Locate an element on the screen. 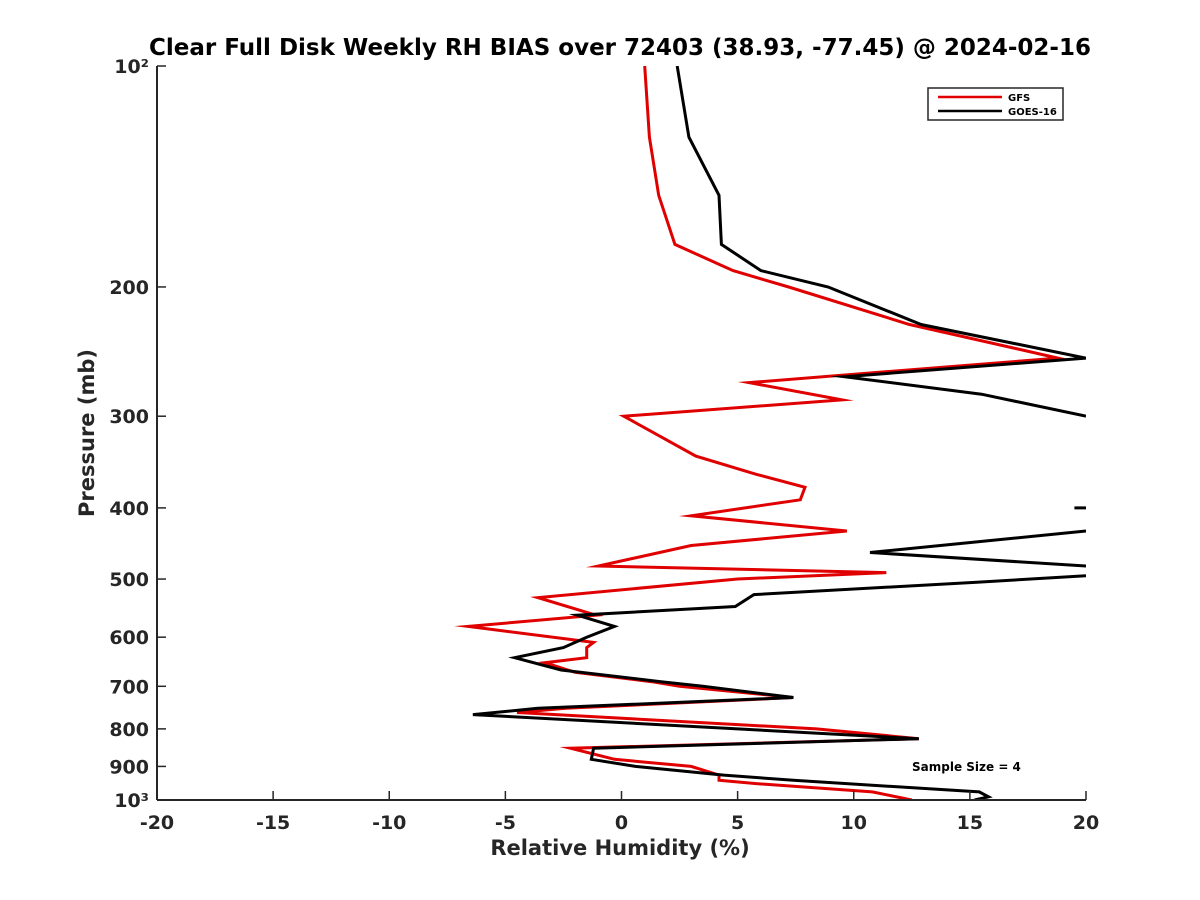 The image size is (1200, 900). legend: GFS GOES-16 is located at coordinates (995, 104).